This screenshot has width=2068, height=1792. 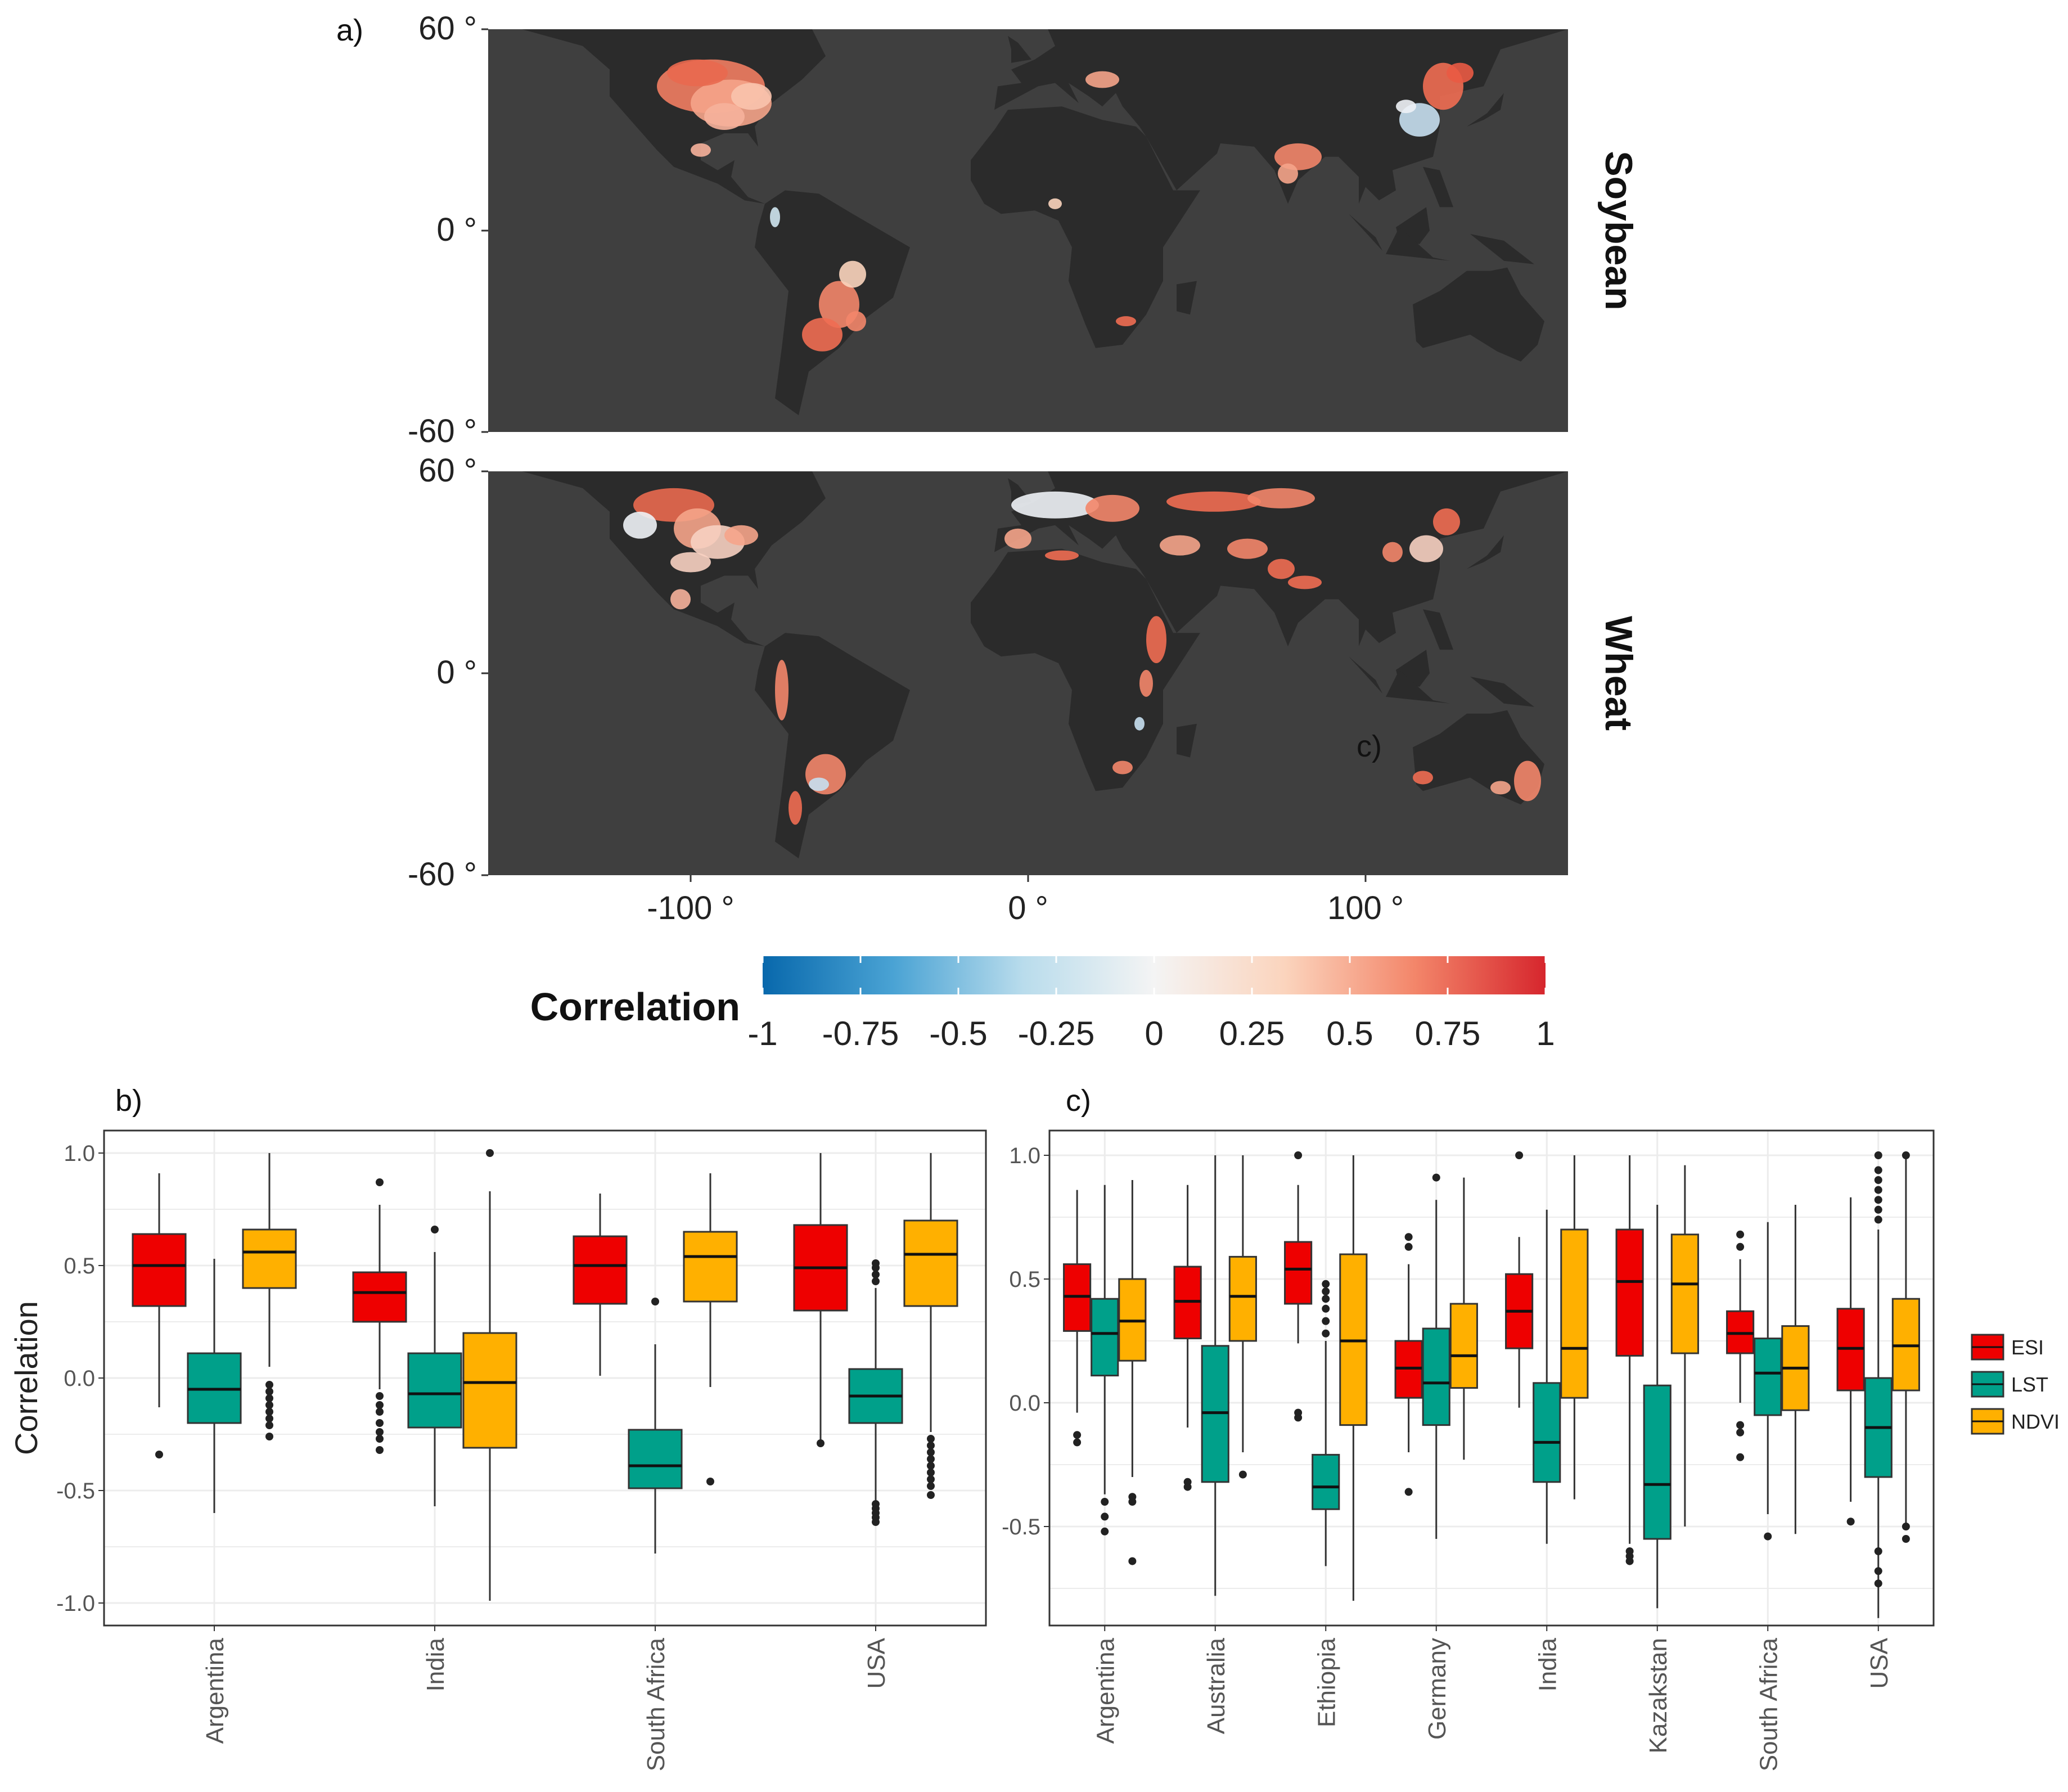 I want to click on colorbar-ticks: -1 -0.75 -0.5 -0.25 0 0.25 0.5 0.75 1, so click(x=1151, y=1004).